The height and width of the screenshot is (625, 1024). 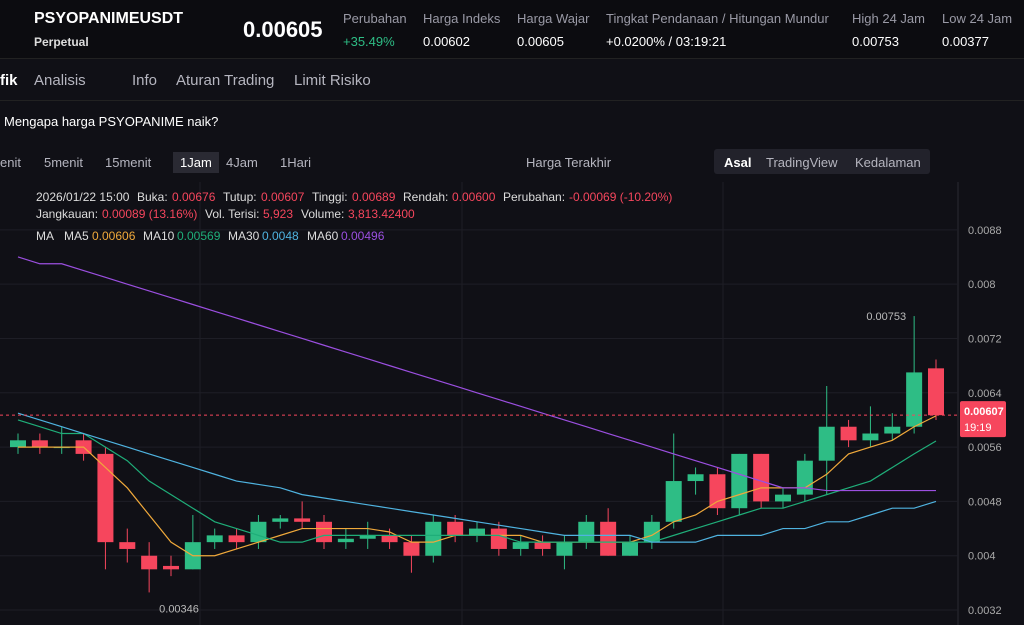 I want to click on ma-name: MA30, so click(x=244, y=236).